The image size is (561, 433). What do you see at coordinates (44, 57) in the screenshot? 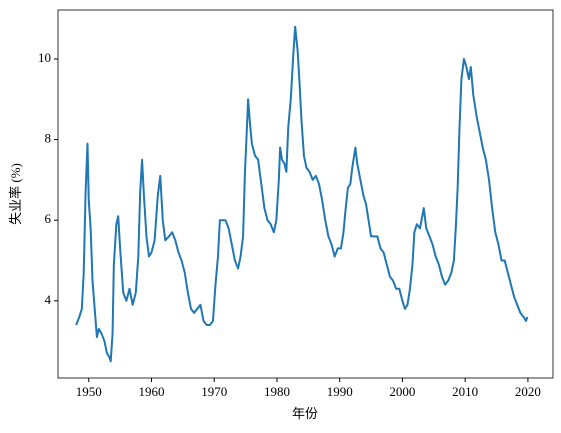
I see `y-tick-label: 10` at bounding box center [44, 57].